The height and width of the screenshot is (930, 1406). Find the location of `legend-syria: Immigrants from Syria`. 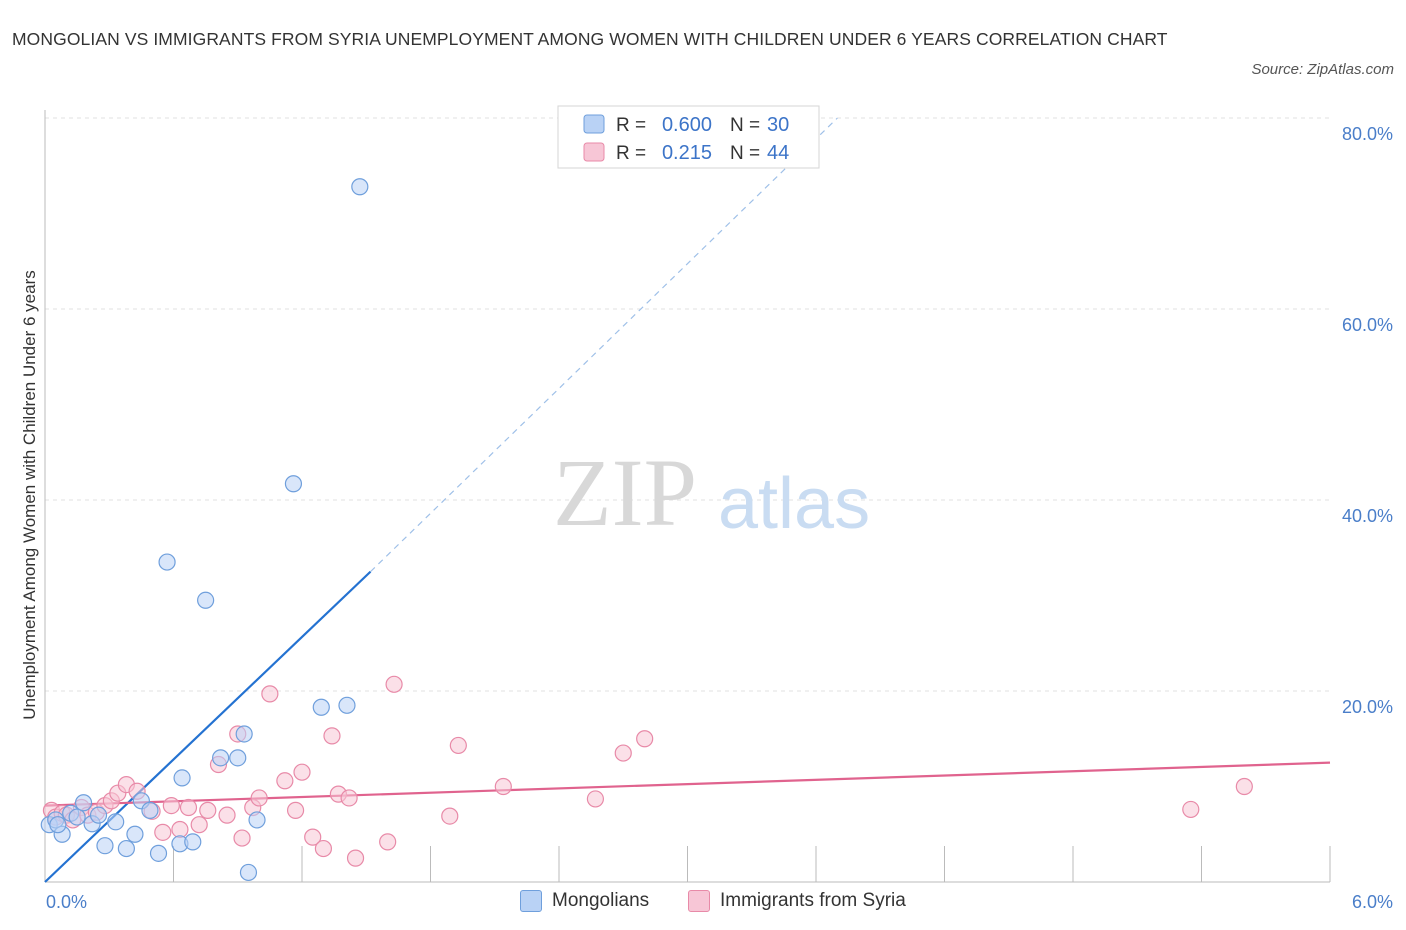

legend-syria: Immigrants from Syria is located at coordinates (797, 901).